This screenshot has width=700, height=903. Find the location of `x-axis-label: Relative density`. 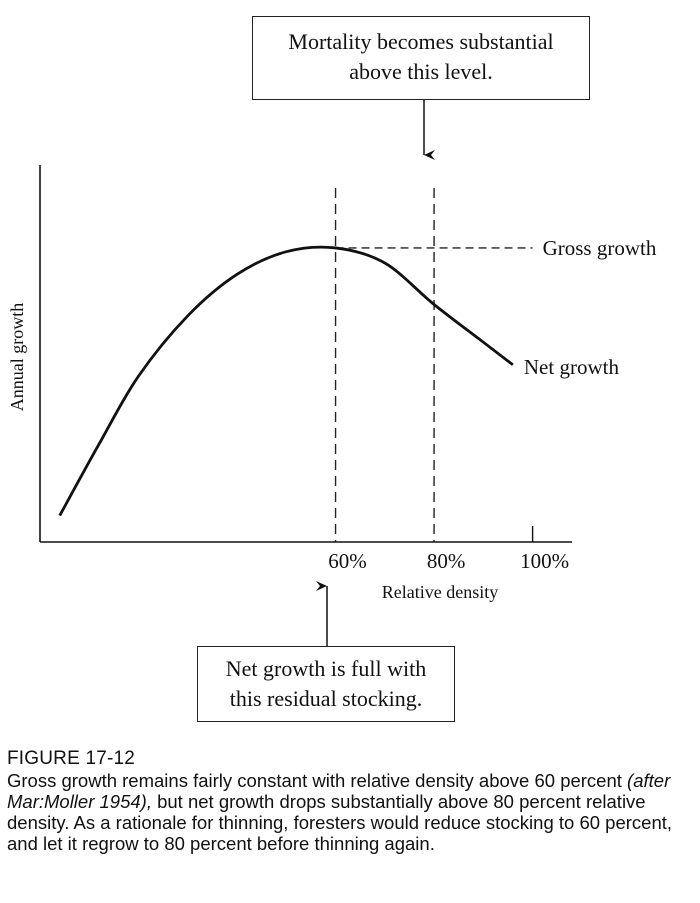

x-axis-label: Relative density is located at coordinates (440, 592).